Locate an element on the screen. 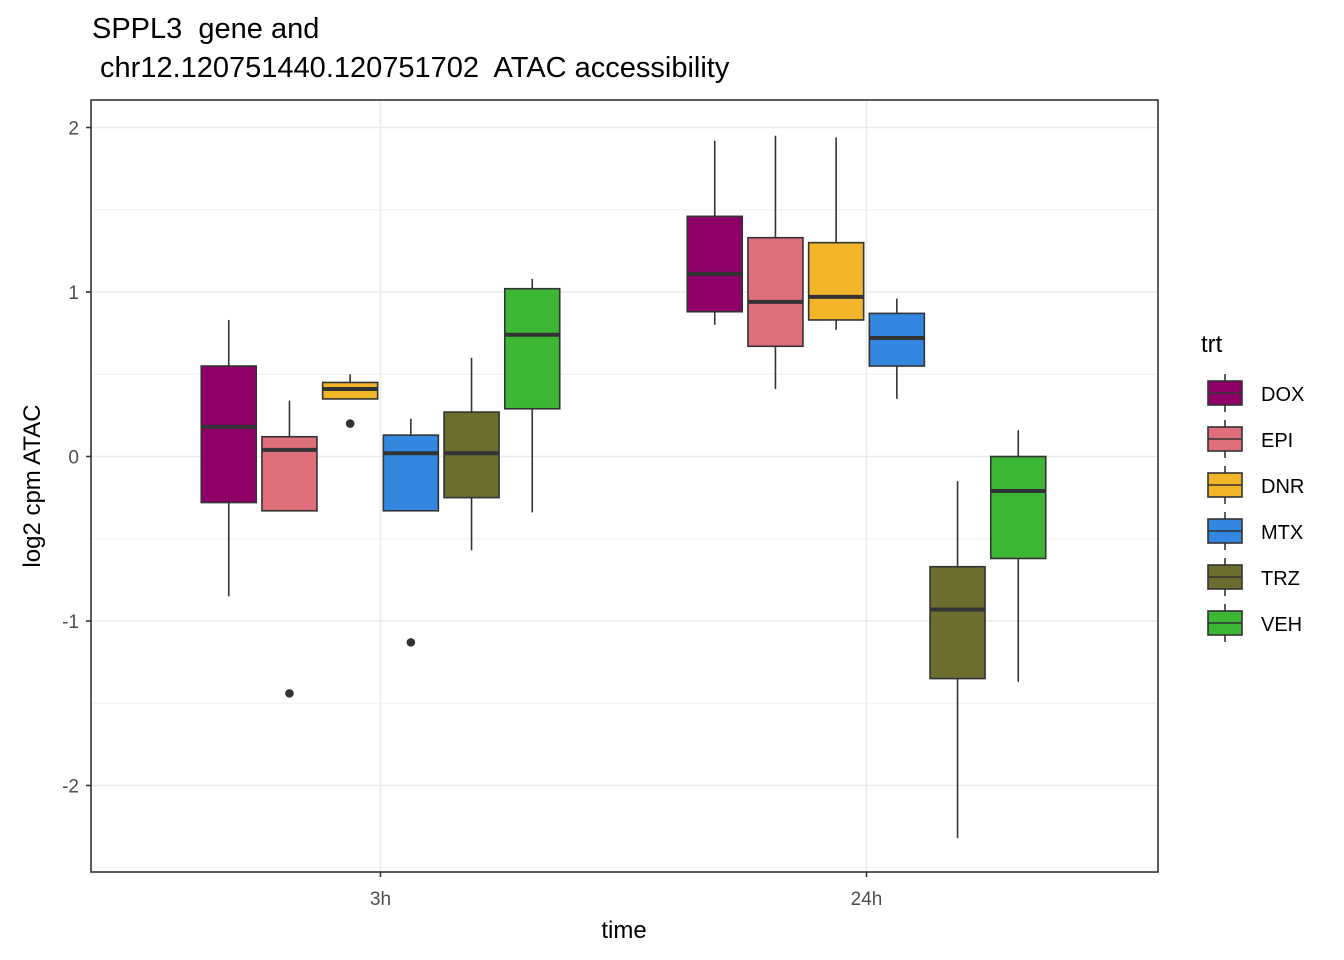  legend-item-mtx: MTX is located at coordinates (1255, 531).